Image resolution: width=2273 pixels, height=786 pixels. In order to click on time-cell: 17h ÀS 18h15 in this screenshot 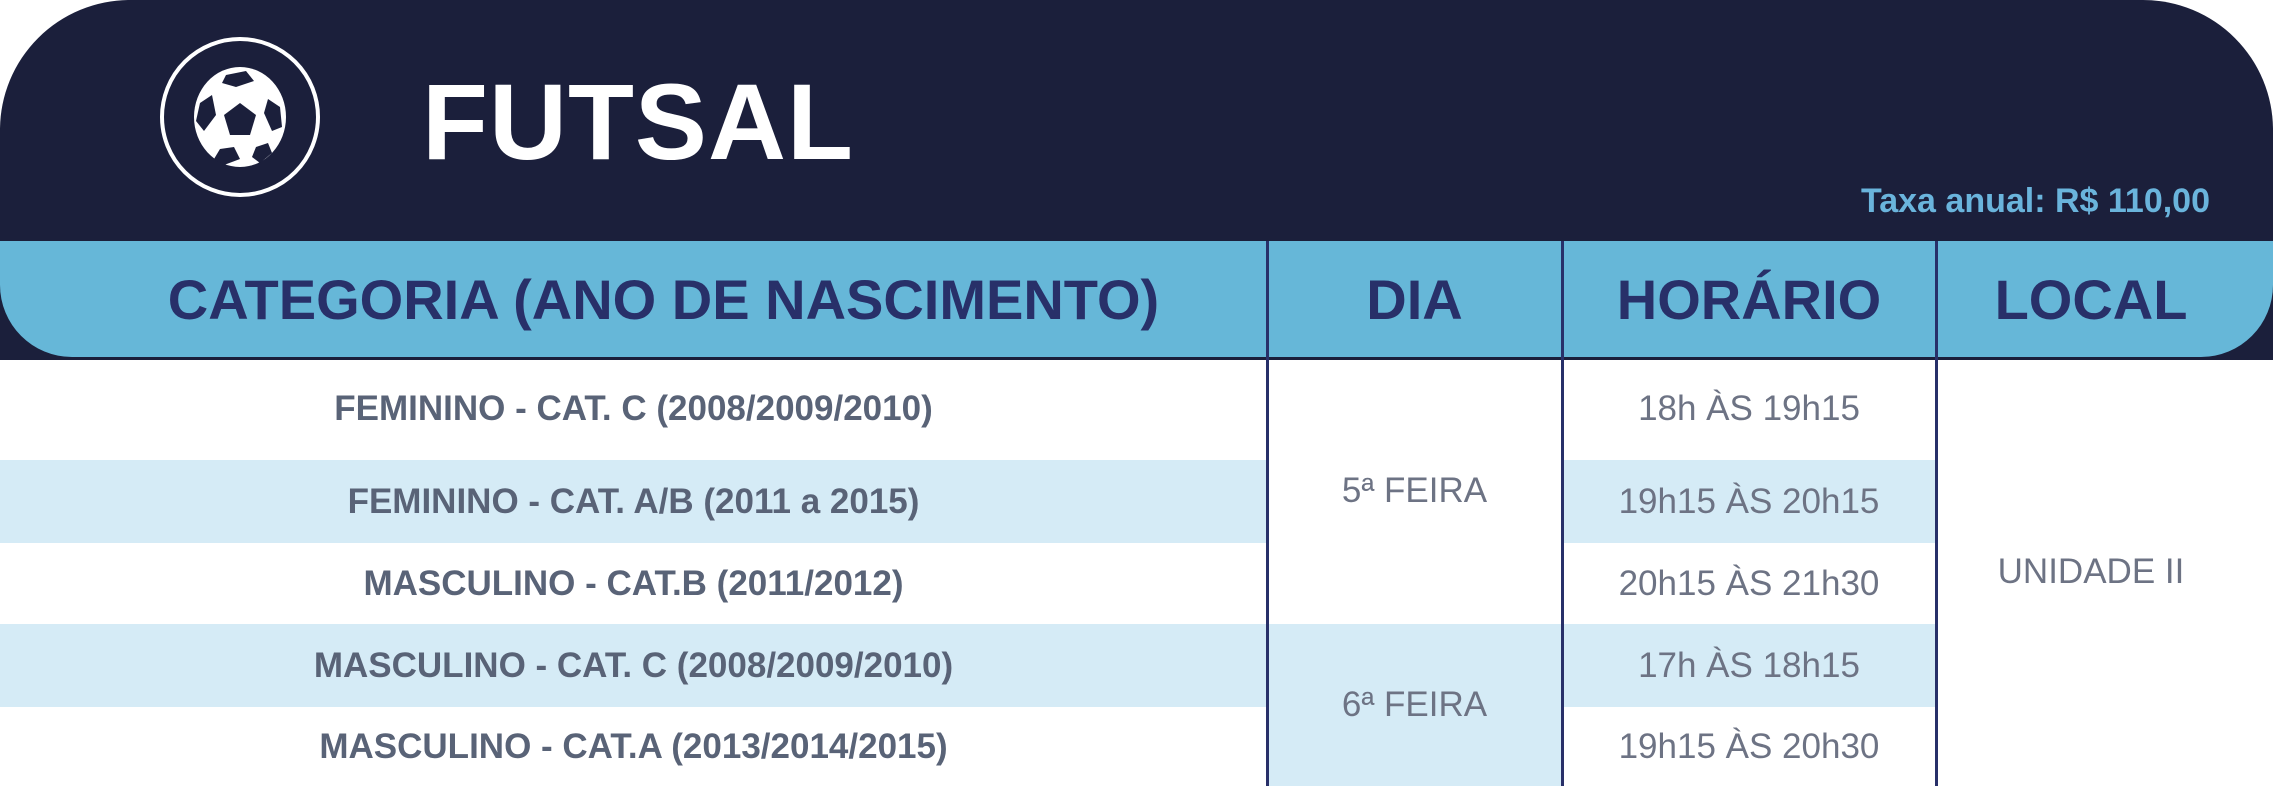, I will do `click(1749, 665)`.